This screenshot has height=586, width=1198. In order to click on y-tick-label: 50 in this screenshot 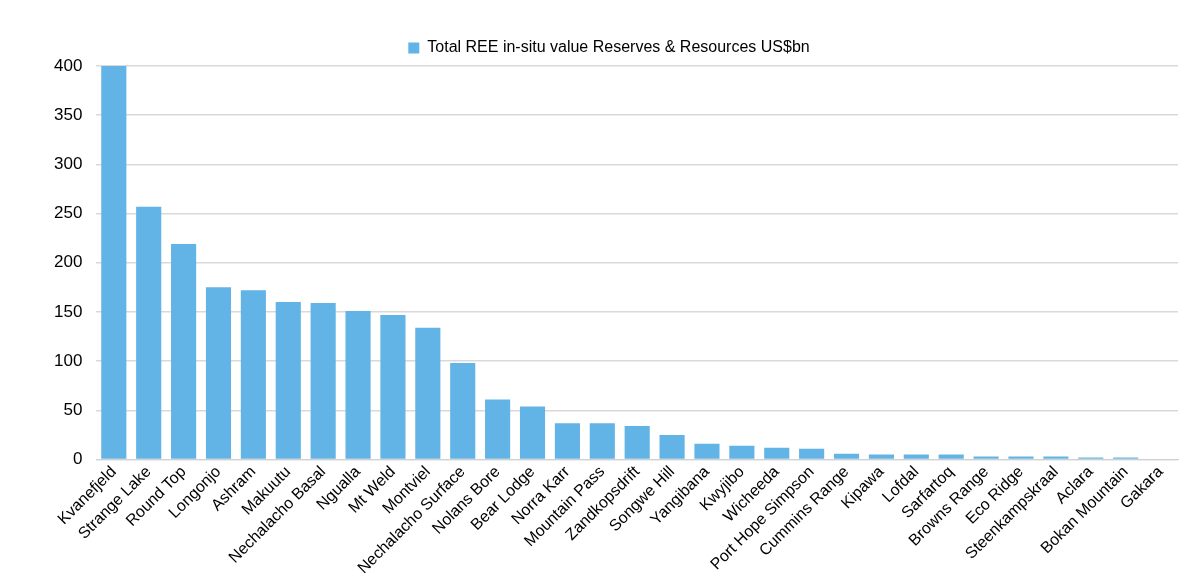, I will do `click(73, 410)`.